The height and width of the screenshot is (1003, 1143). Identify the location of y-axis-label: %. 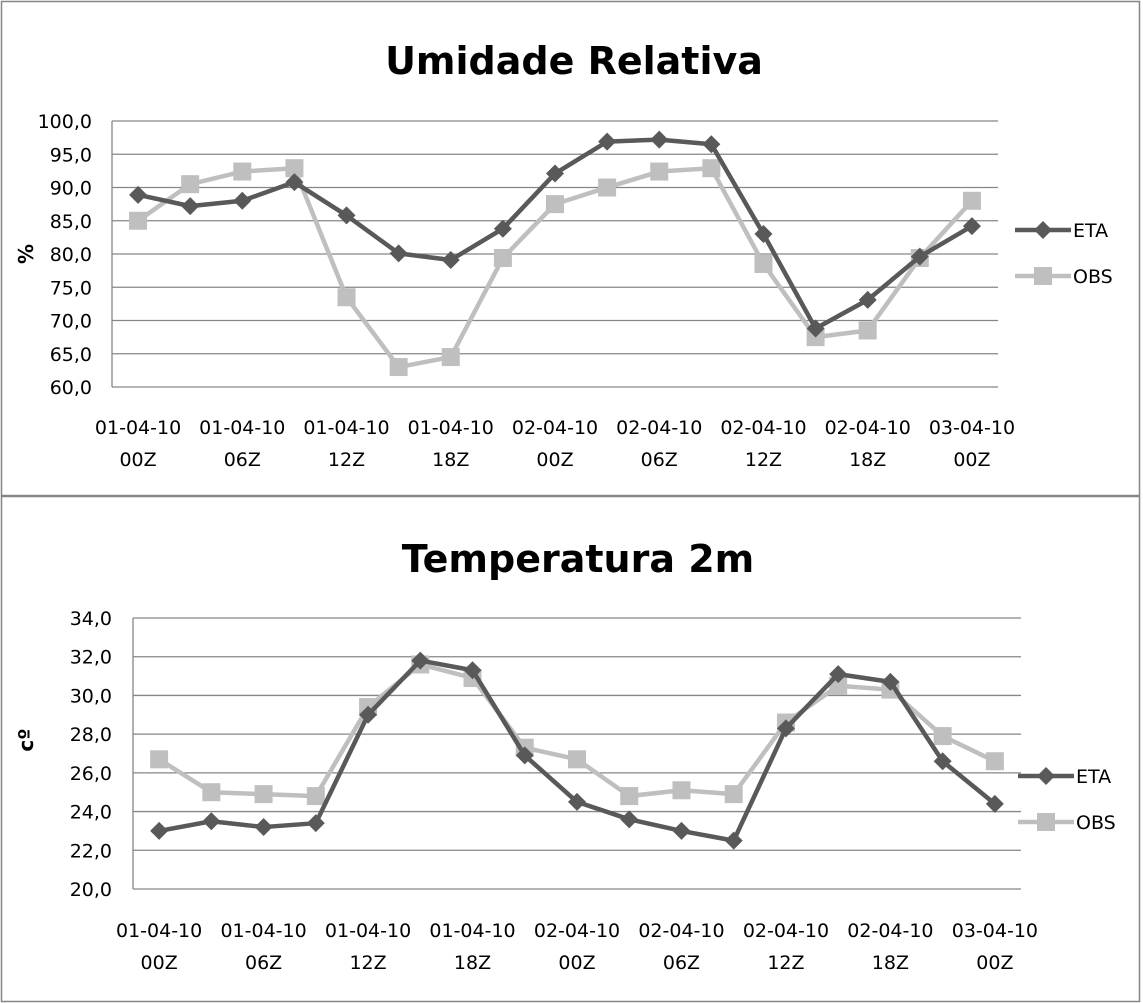
(26, 254).